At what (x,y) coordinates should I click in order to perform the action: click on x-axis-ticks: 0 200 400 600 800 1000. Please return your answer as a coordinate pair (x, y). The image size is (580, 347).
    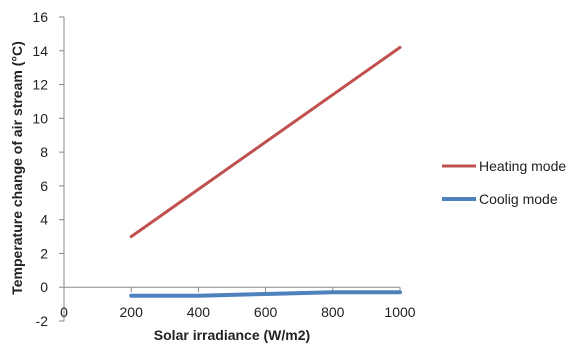
    Looking at the image, I should click on (238, 303).